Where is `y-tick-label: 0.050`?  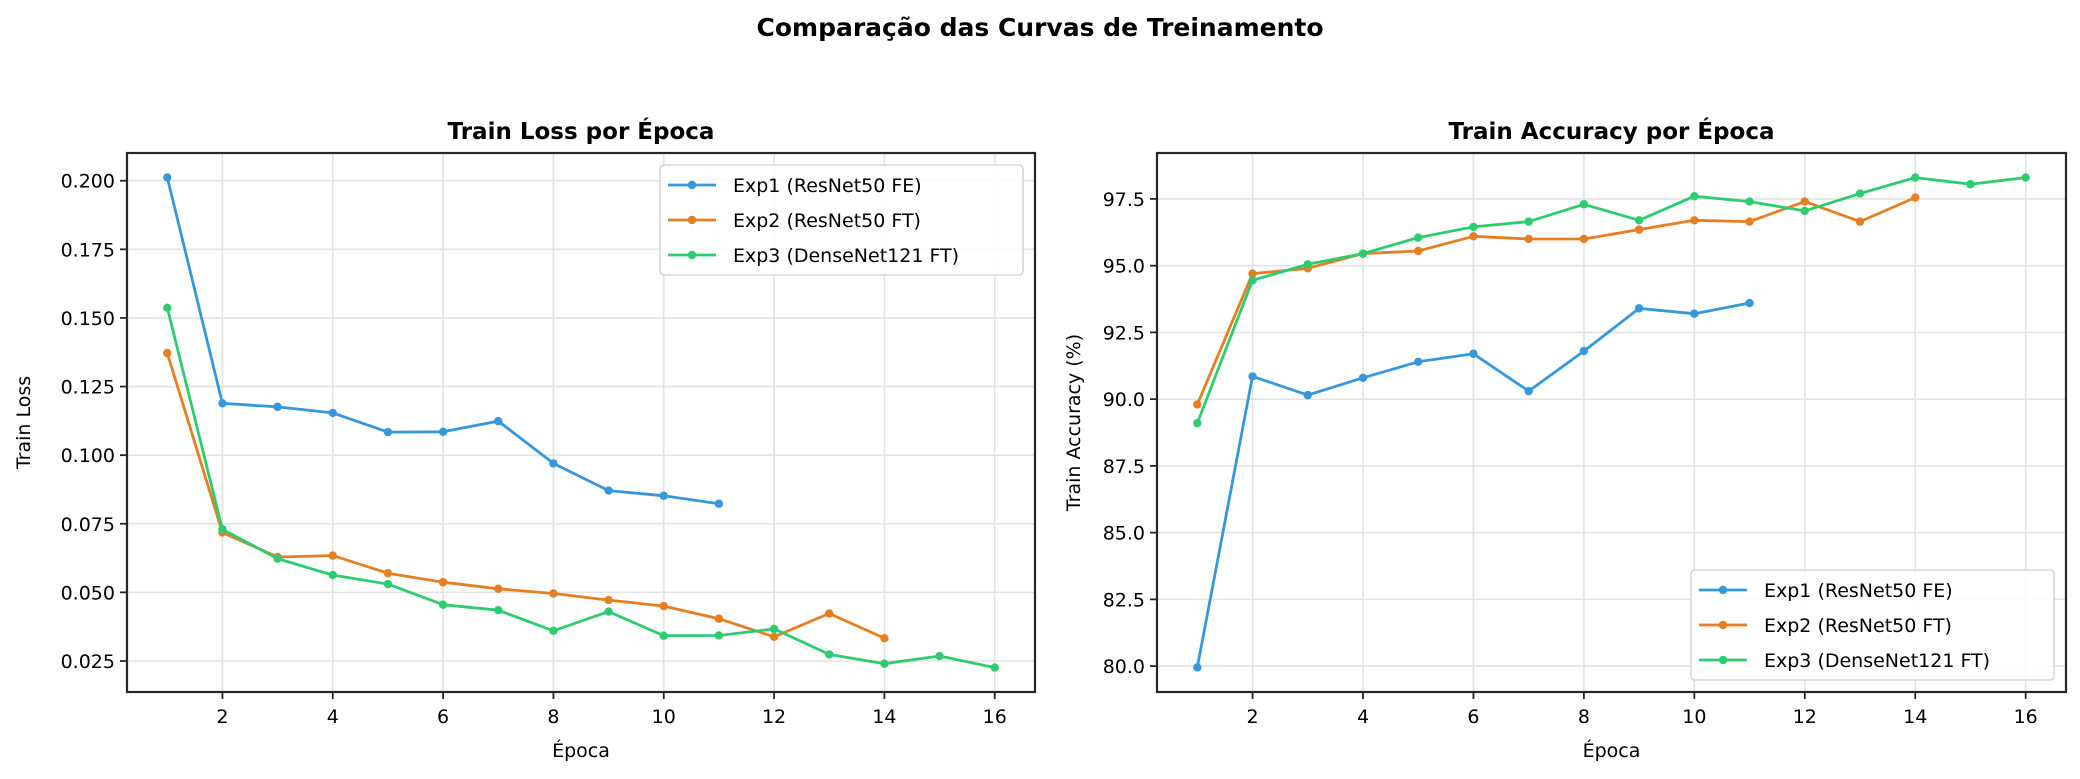 y-tick-label: 0.050 is located at coordinates (88, 593).